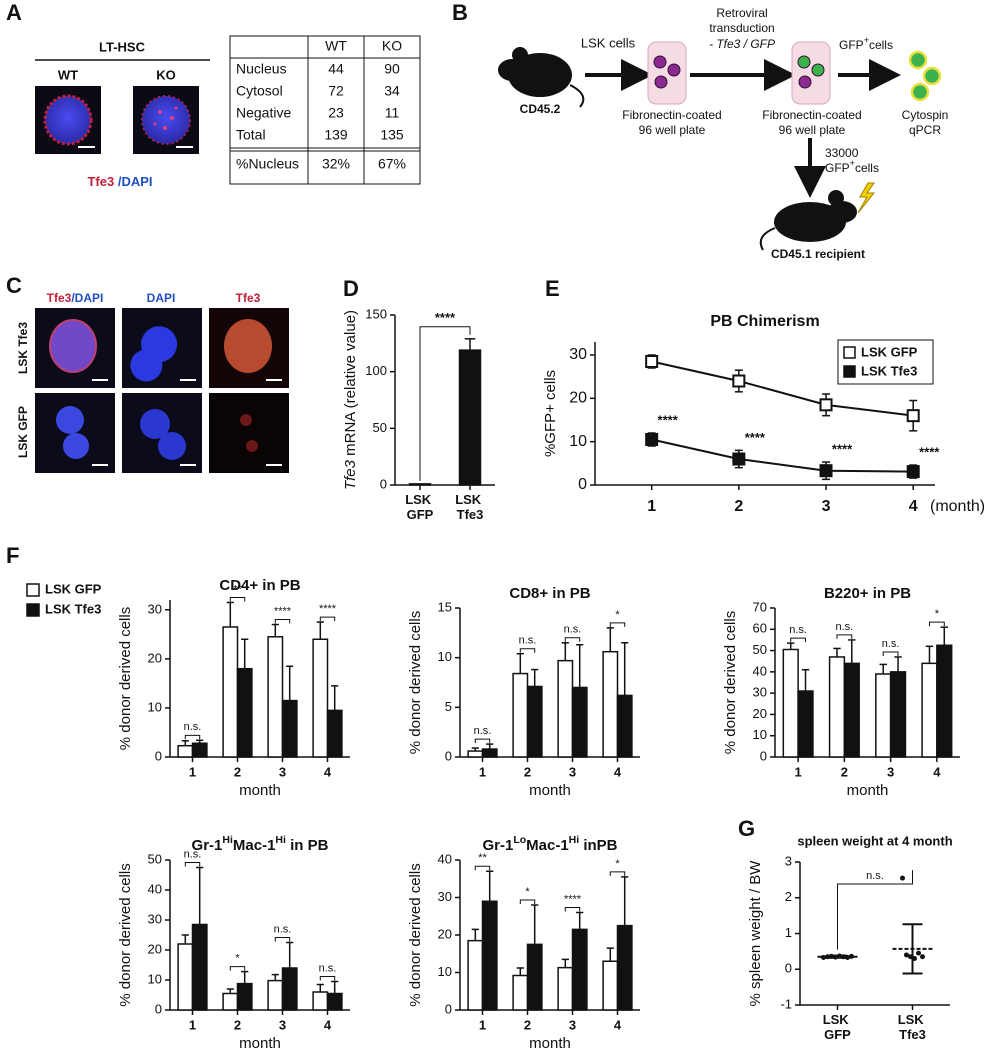  Describe the element at coordinates (867, 593) in the screenshot. I see `chart-title: B220+ in PB` at that location.